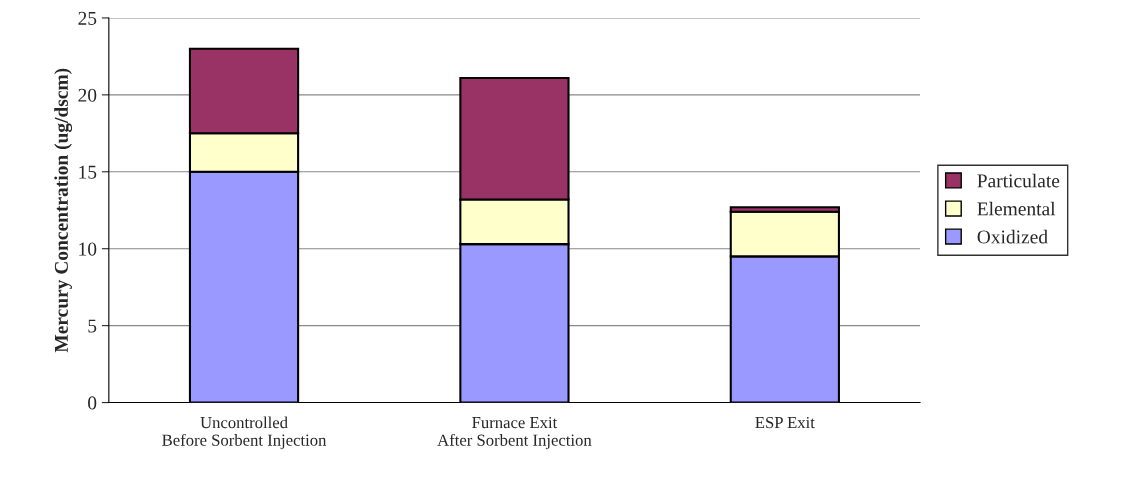  I want to click on y-tick-label: 20, so click(87, 95).